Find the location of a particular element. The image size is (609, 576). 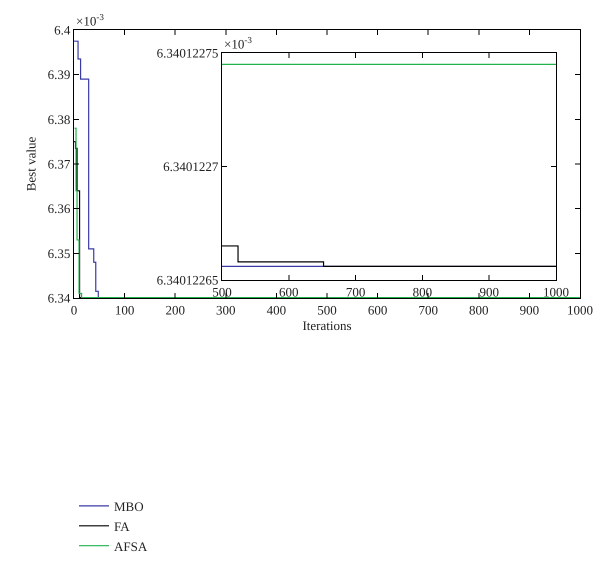

text: ×10$^{-3}$ is located at coordinates (90, 20).